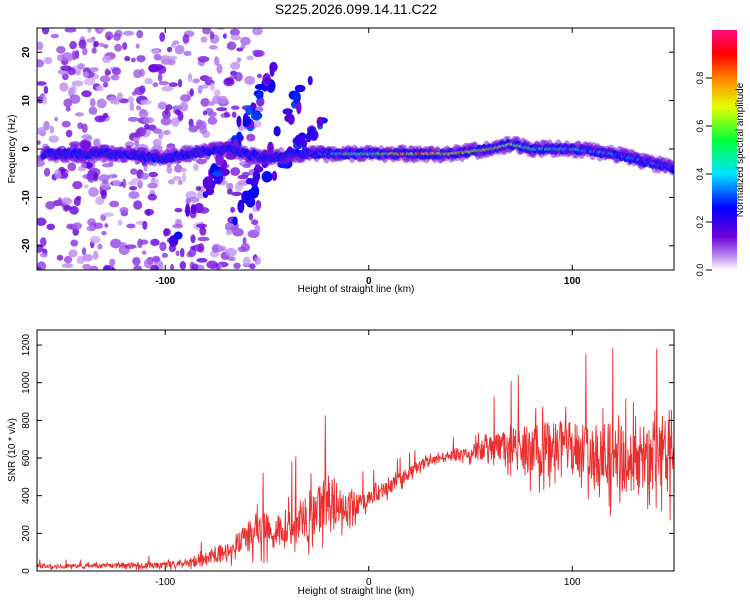  What do you see at coordinates (672, 170) in the screenshot?
I see `heatmap-band-cell` at bounding box center [672, 170].